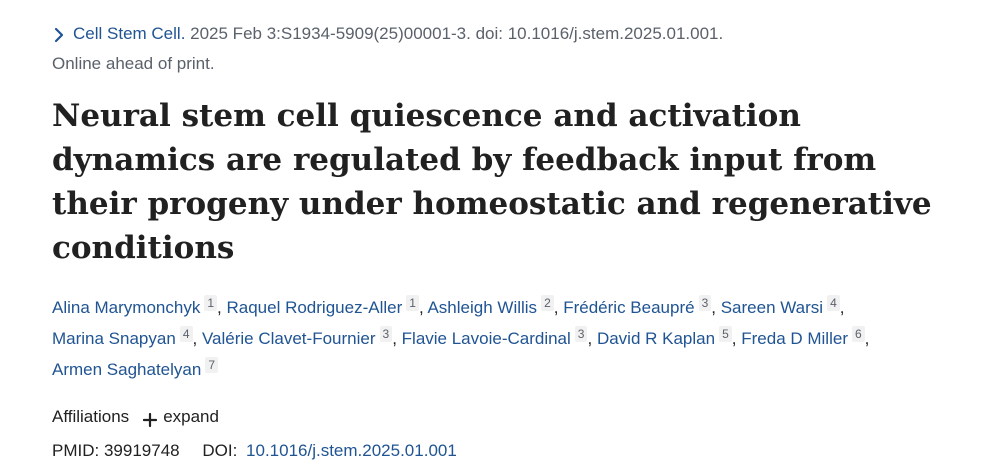 This screenshot has height=464, width=984. What do you see at coordinates (314, 307) in the screenshot?
I see `author-link: Raquel Rodriguez-Aller` at bounding box center [314, 307].